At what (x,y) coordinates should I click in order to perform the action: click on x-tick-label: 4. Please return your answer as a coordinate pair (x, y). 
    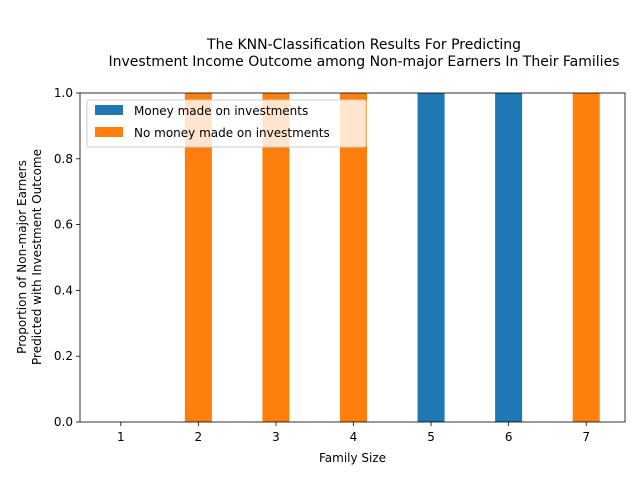
    Looking at the image, I should click on (354, 437).